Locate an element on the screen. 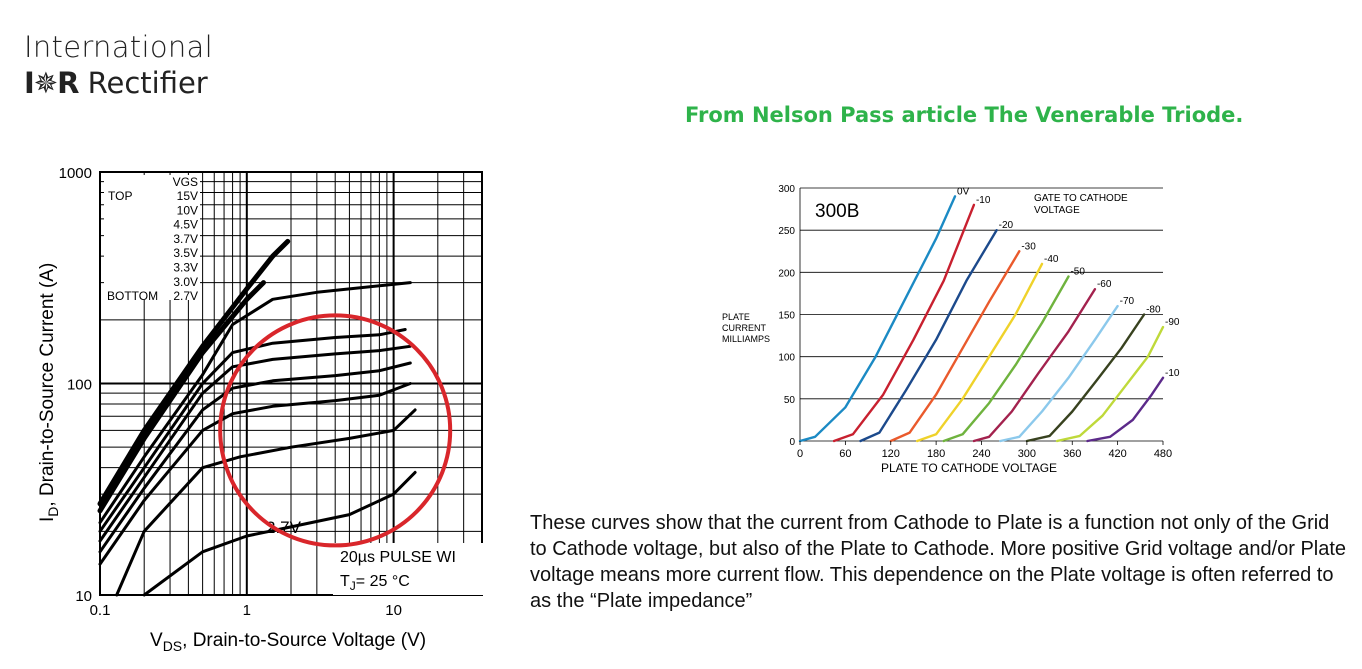  triode-series-label: -100 is located at coordinates (1172, 373).